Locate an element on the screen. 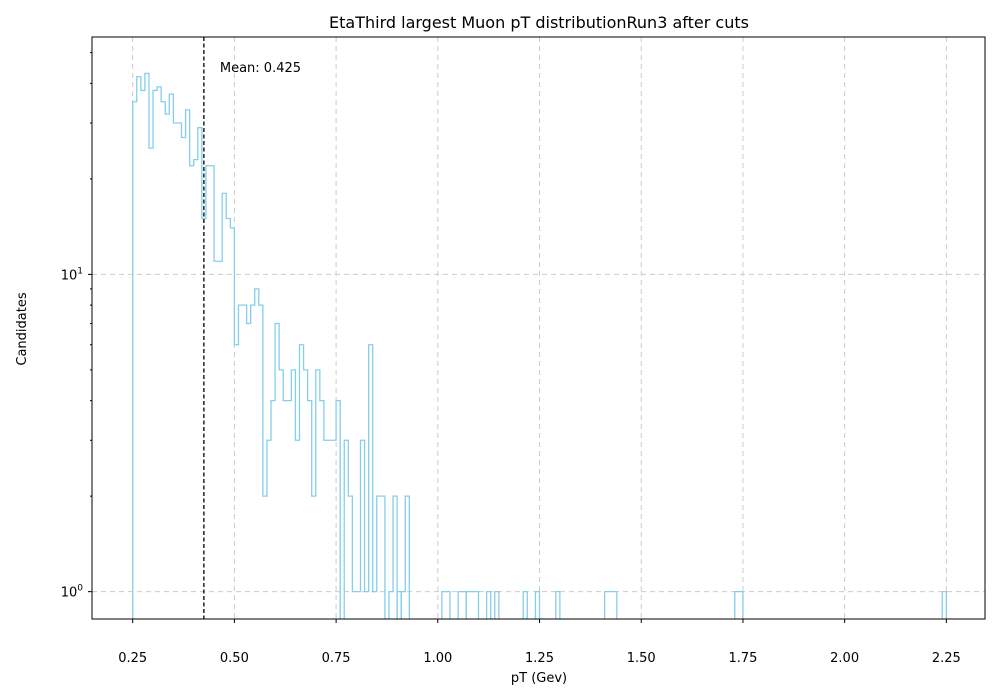 This screenshot has width=1000, height=700. x-axis-label: pT (Gev) is located at coordinates (539, 678).